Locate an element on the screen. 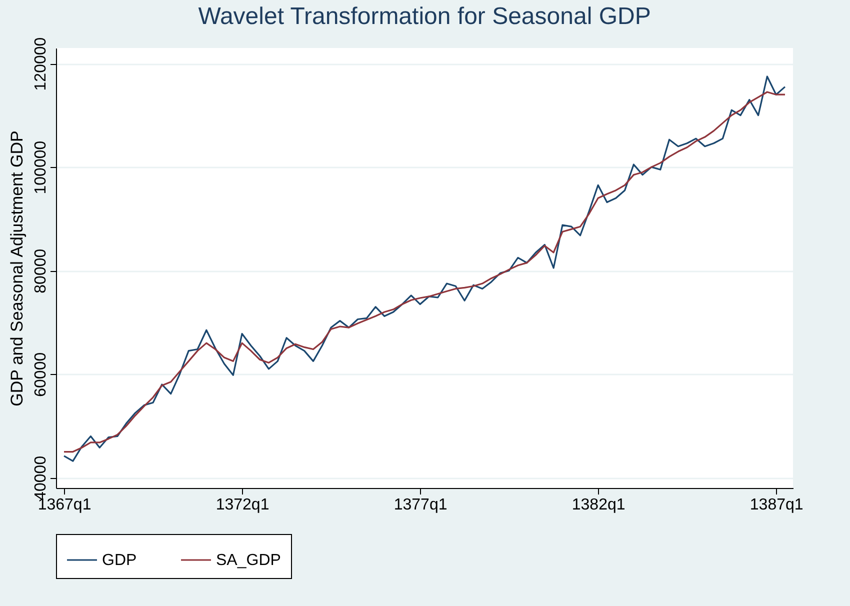 This screenshot has width=850, height=606. y-tick-label: 80000 is located at coordinates (41, 271).